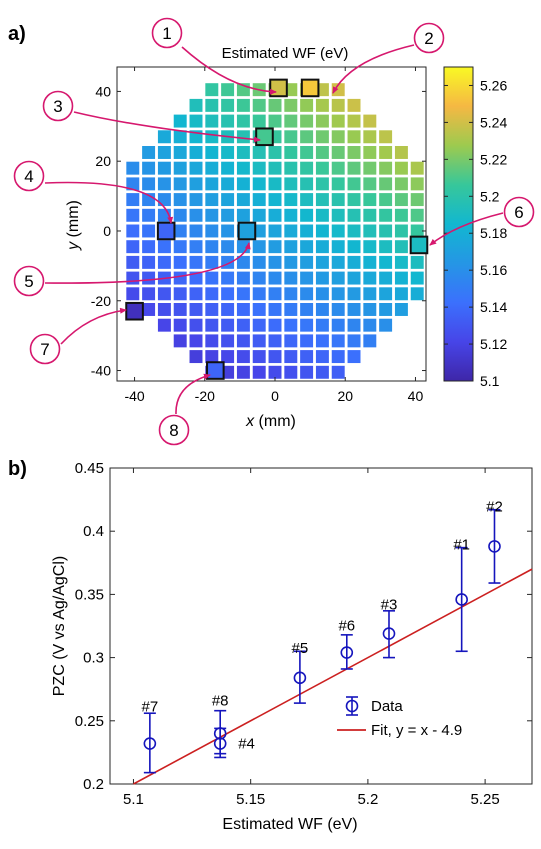 The height and width of the screenshot is (849, 541). I want to click on scatter-x-tick-label: 5.25, so click(485, 799).